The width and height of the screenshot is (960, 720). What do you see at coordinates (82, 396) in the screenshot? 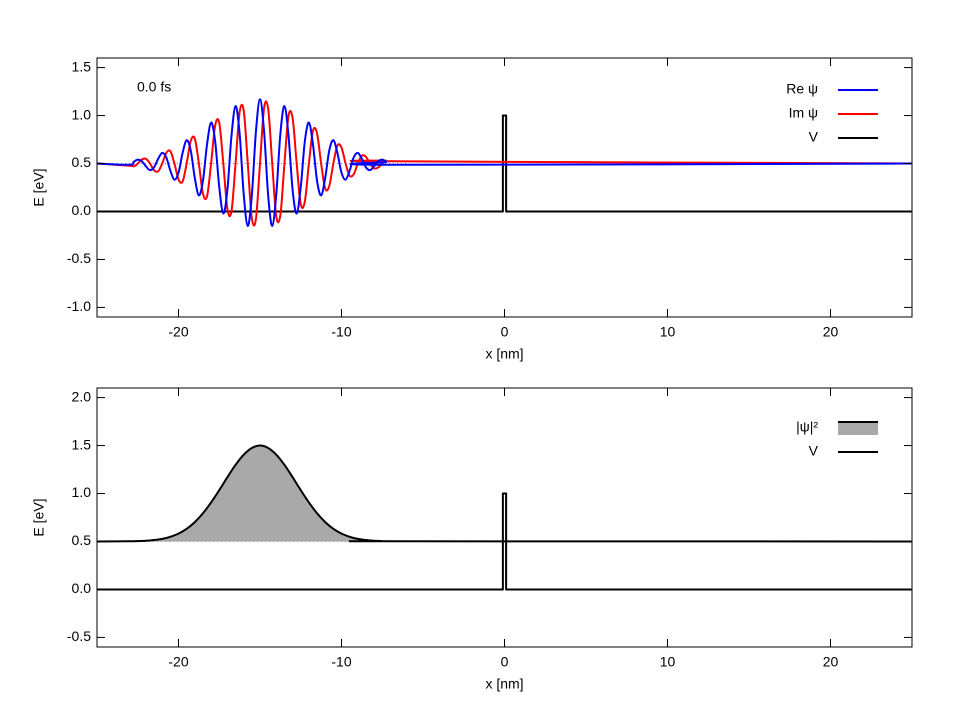
I see `y-tick-label: 2.0` at bounding box center [82, 396].